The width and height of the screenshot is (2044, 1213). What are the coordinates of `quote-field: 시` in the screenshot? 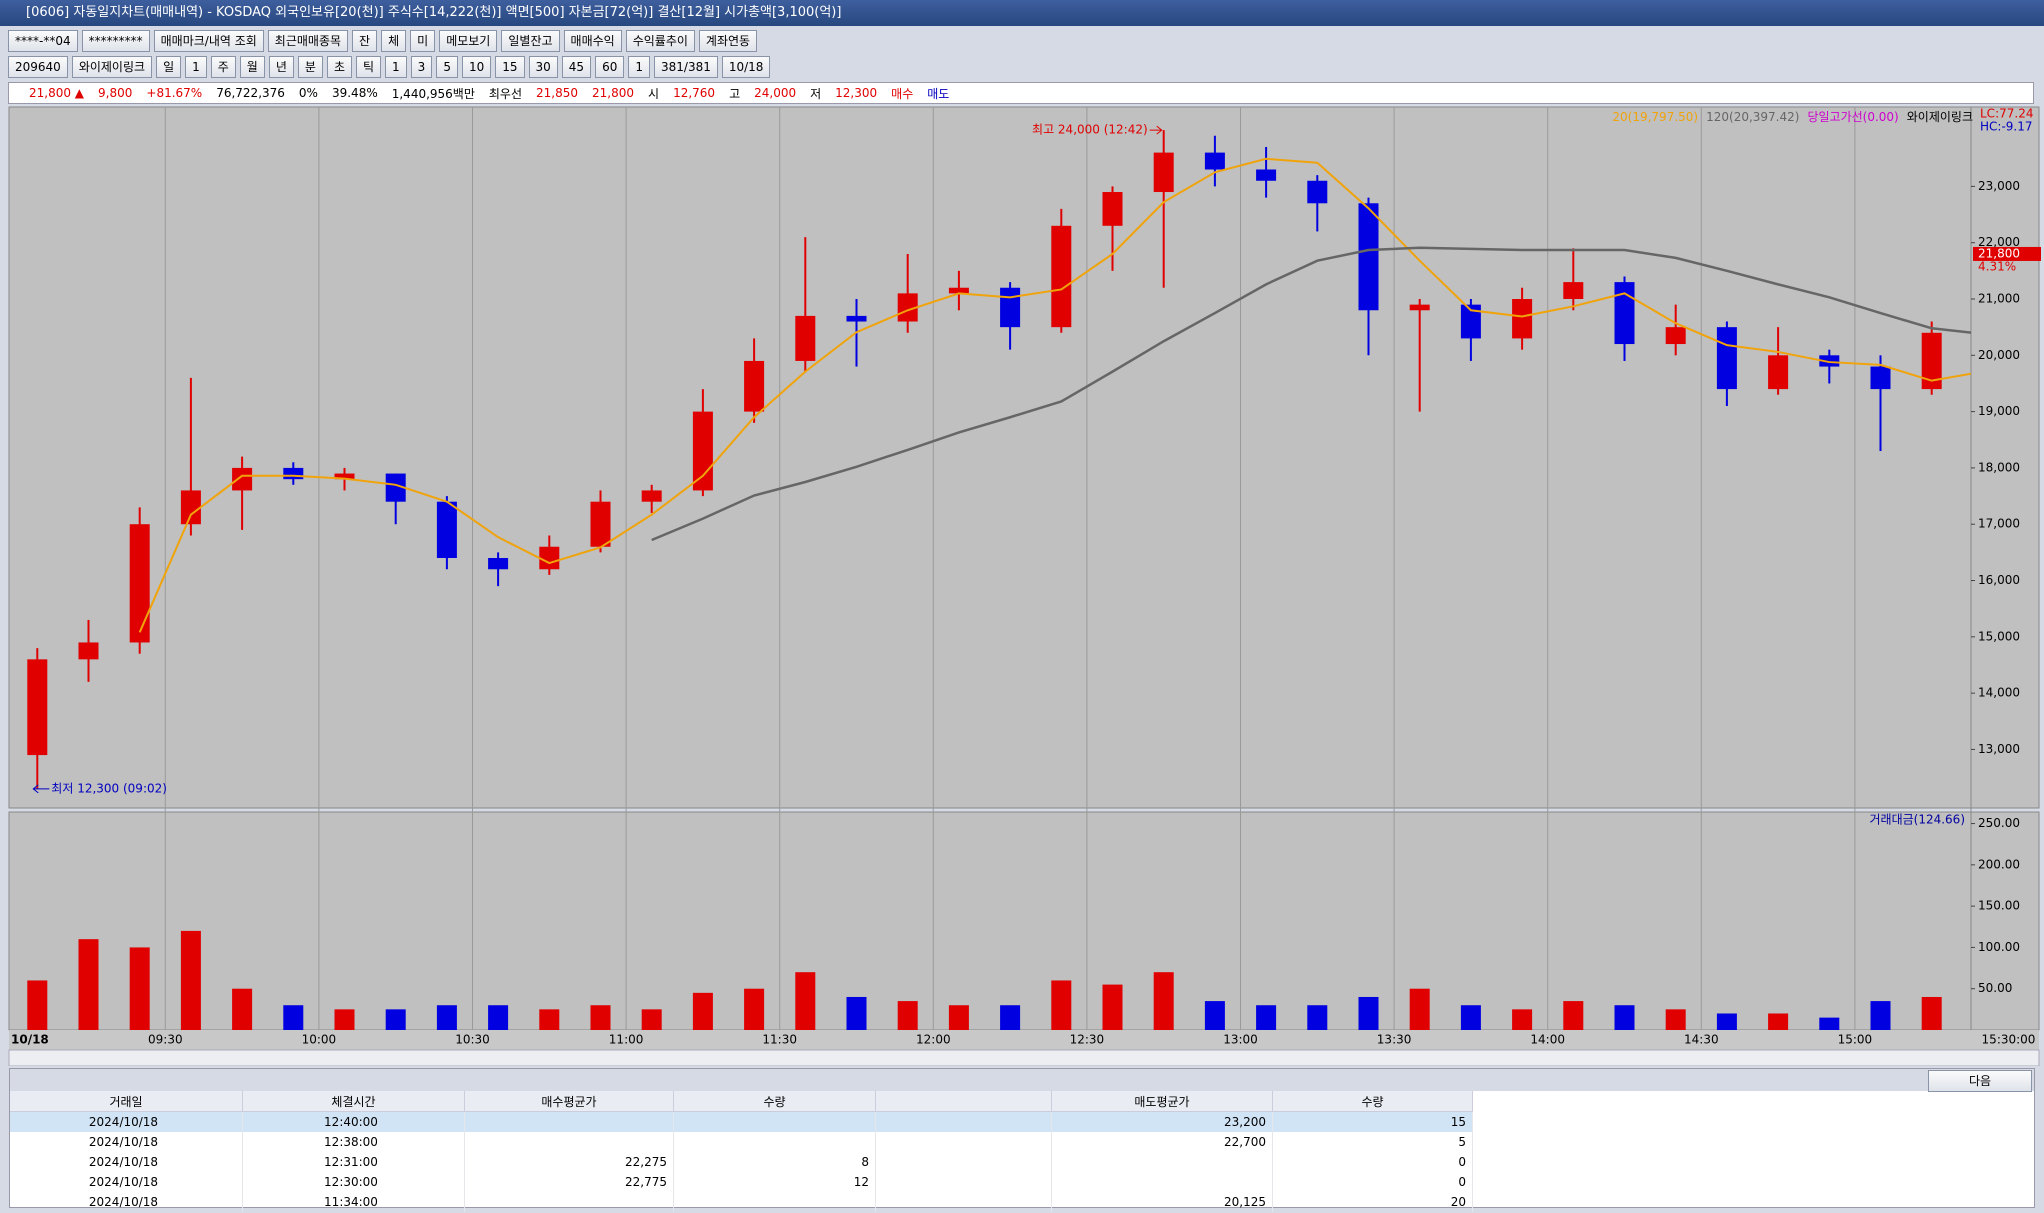 It's located at (654, 93).